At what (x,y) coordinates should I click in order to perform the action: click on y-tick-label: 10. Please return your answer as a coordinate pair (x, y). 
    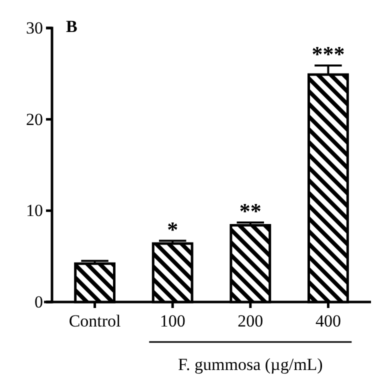
    Looking at the image, I should click on (34, 210).